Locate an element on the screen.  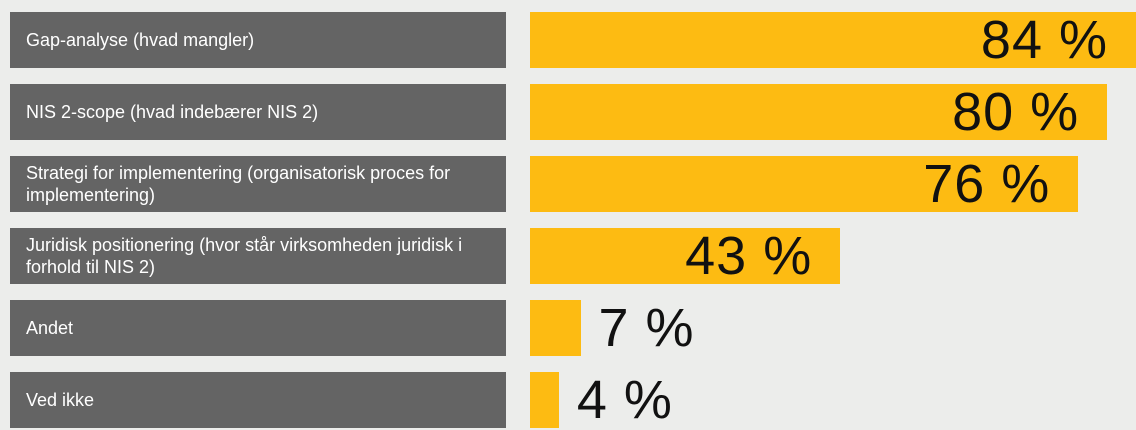
category-label: Ved ikke is located at coordinates (258, 400).